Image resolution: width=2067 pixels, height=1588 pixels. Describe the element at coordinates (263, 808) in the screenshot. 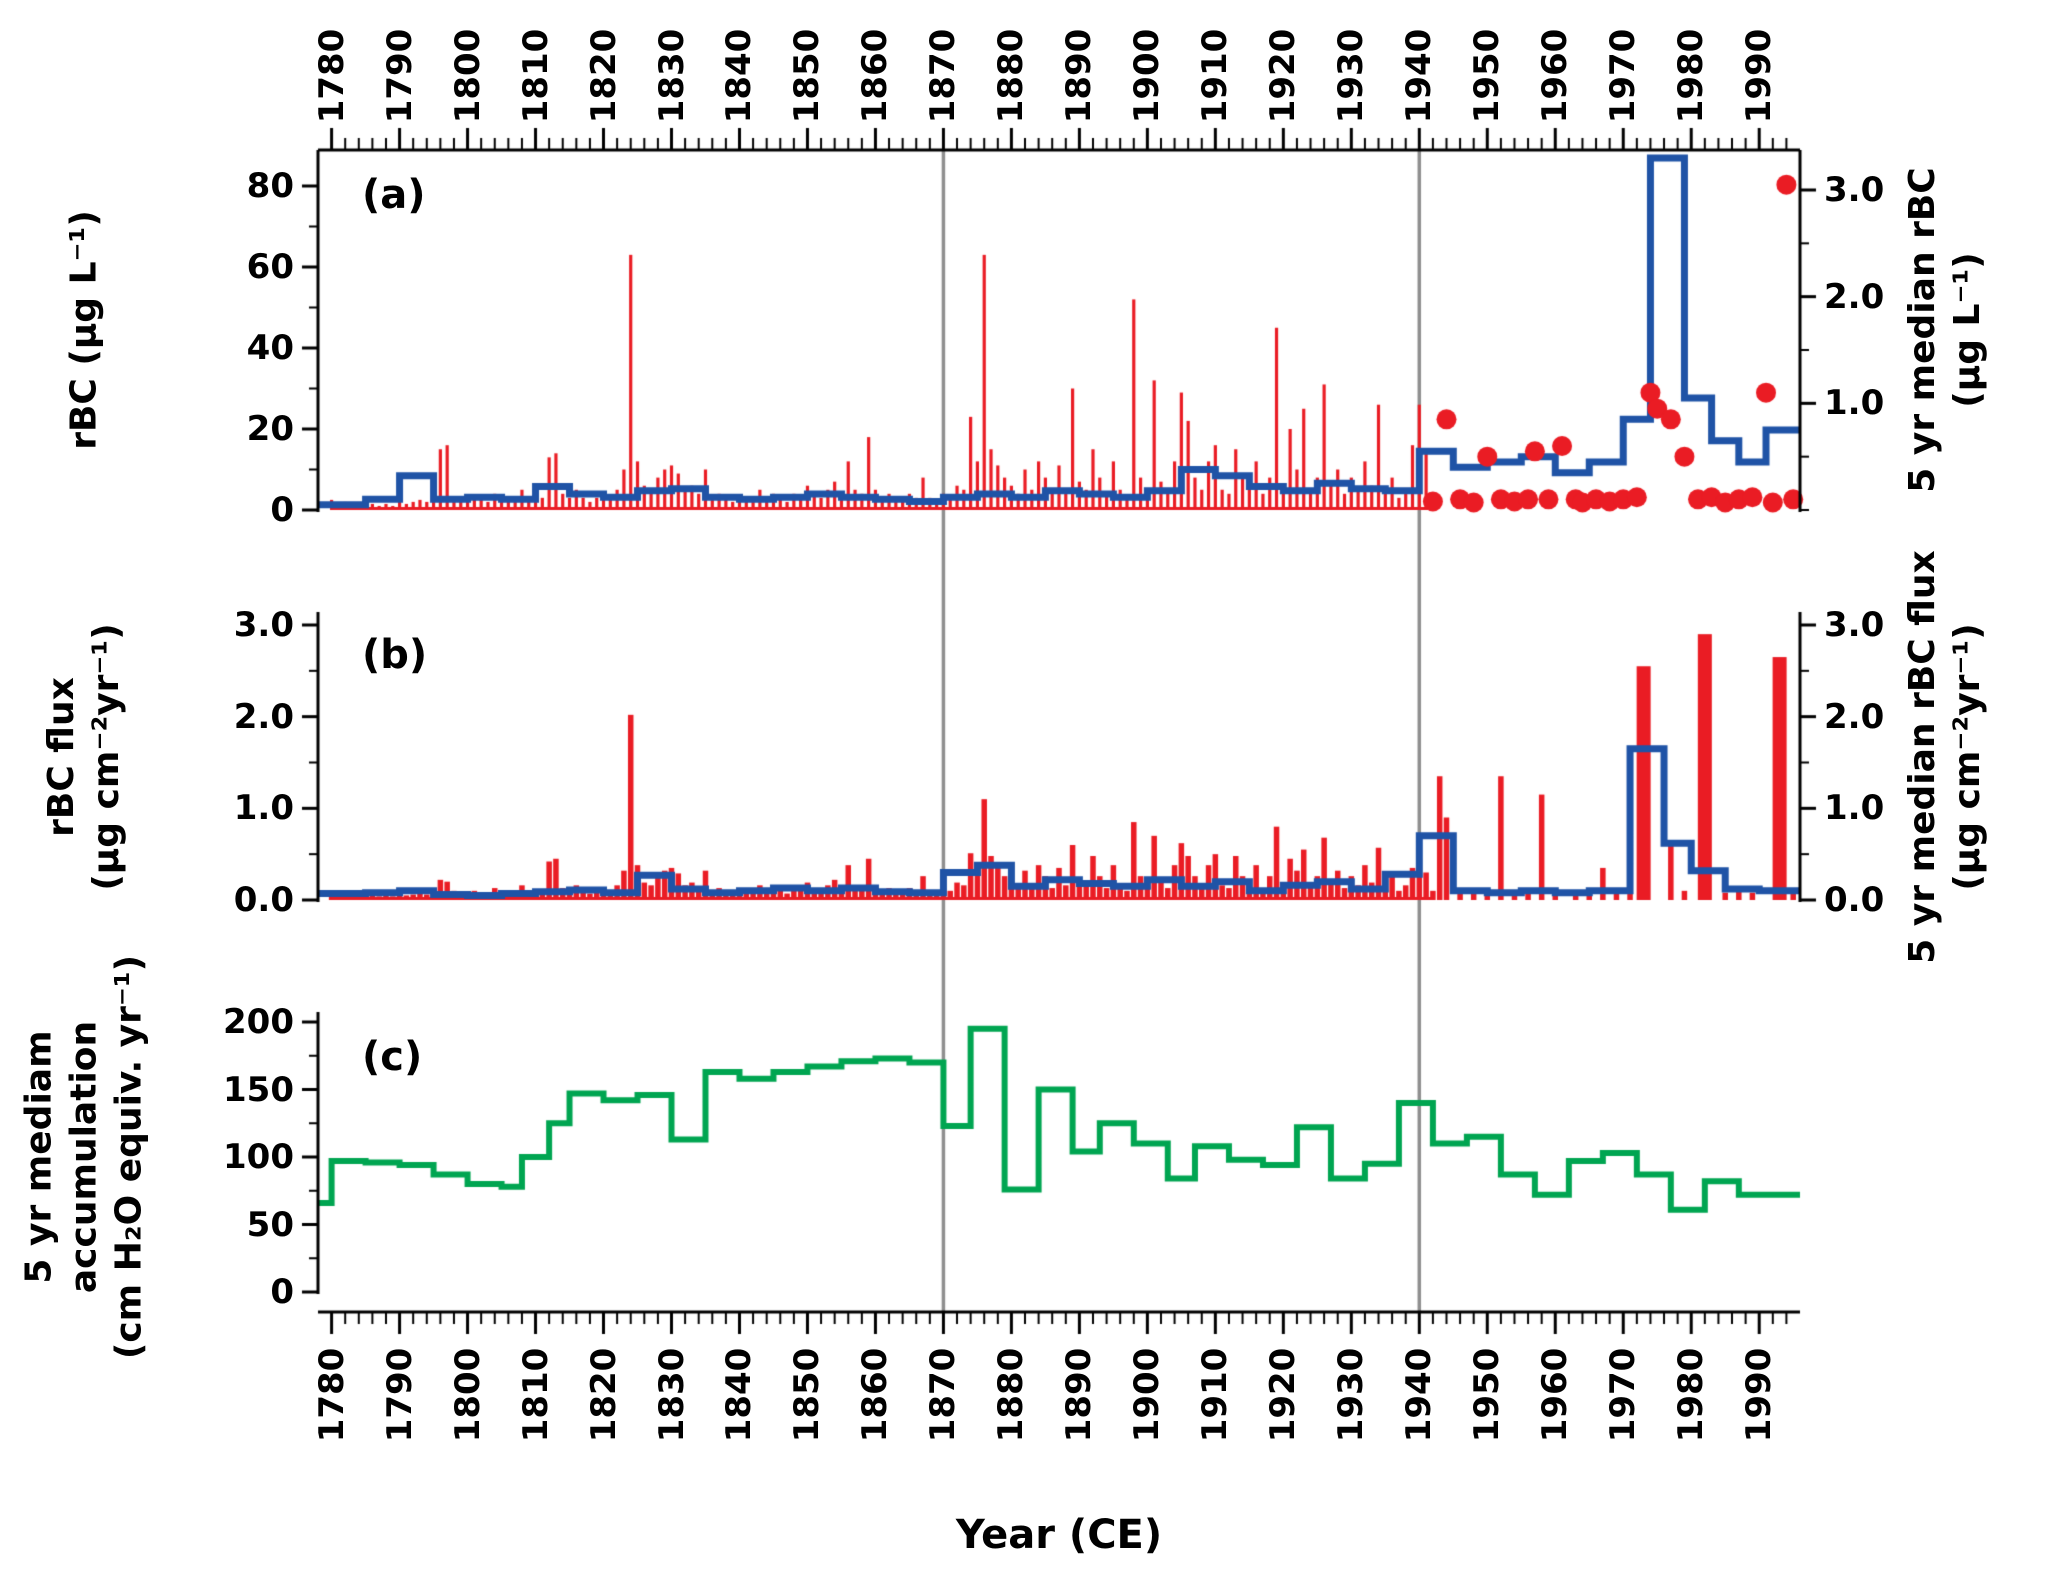

I see `y-tick-label-b-left: 1.0` at that location.